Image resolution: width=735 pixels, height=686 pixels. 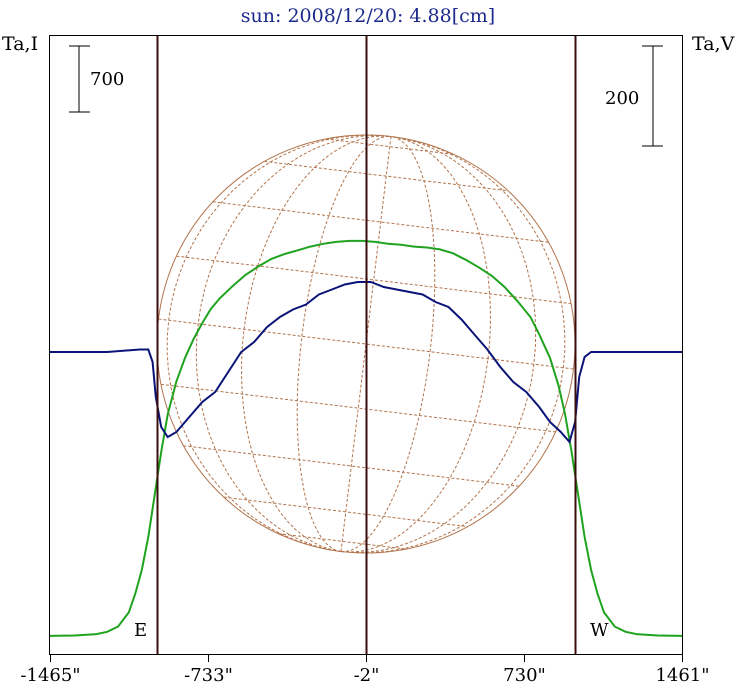 I want to click on x-tick-label: -1465", so click(x=50, y=675).